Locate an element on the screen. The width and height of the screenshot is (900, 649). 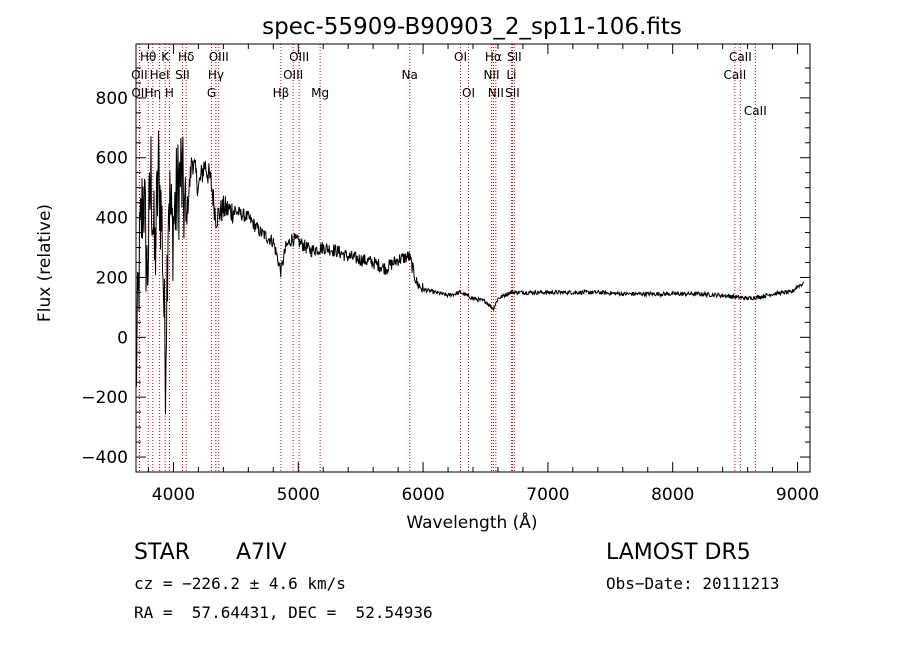
line-marker-label: Hδ is located at coordinates (186, 57).